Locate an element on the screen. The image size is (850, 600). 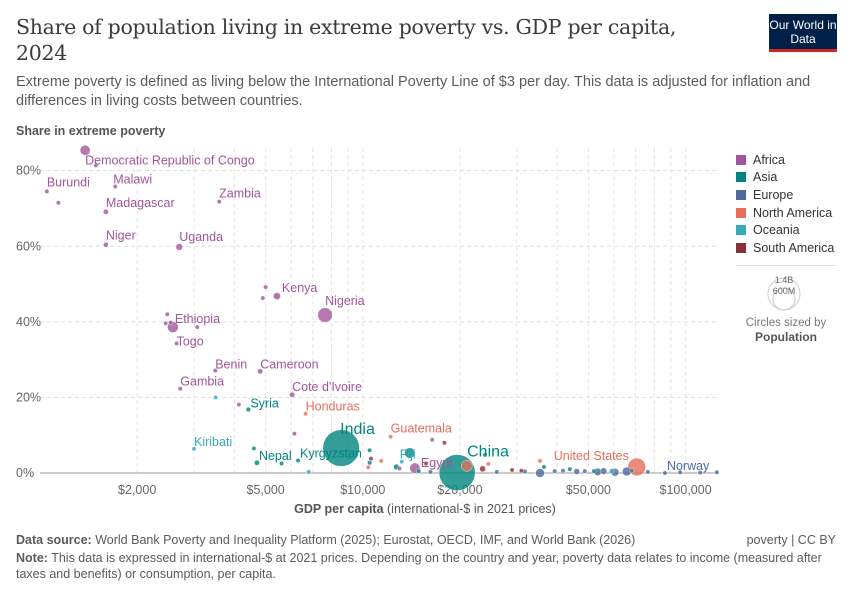
legend-label: Asia is located at coordinates (765, 177).